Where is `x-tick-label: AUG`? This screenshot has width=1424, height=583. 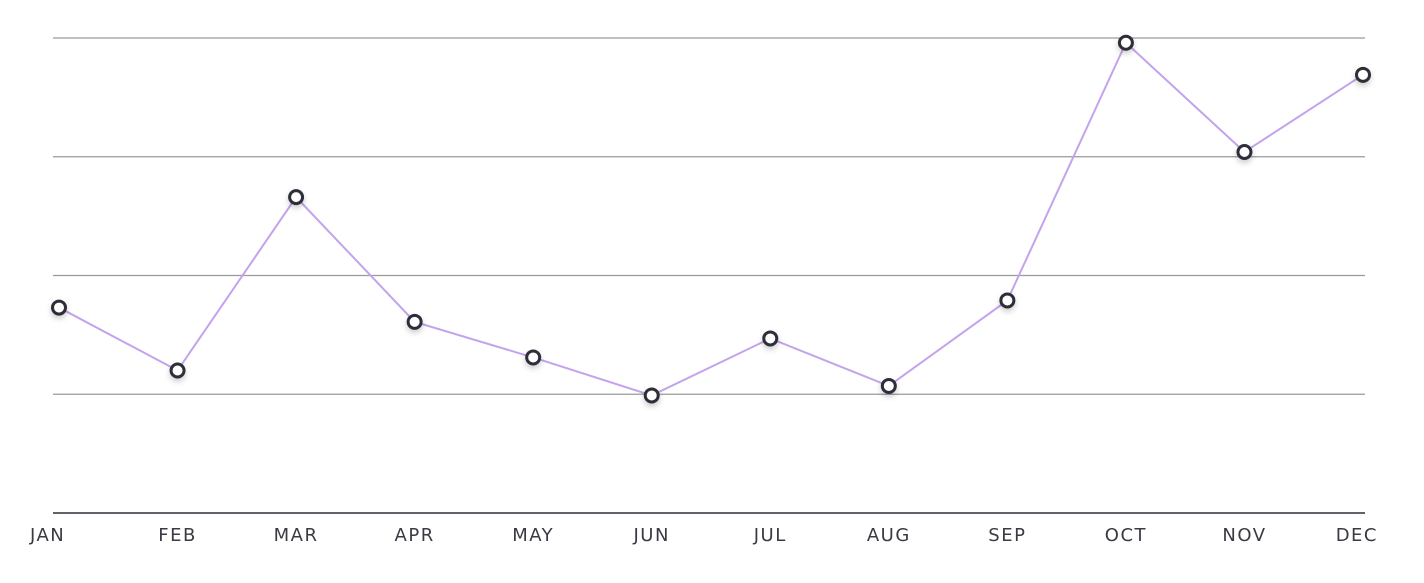
x-tick-label: AUG is located at coordinates (889, 535).